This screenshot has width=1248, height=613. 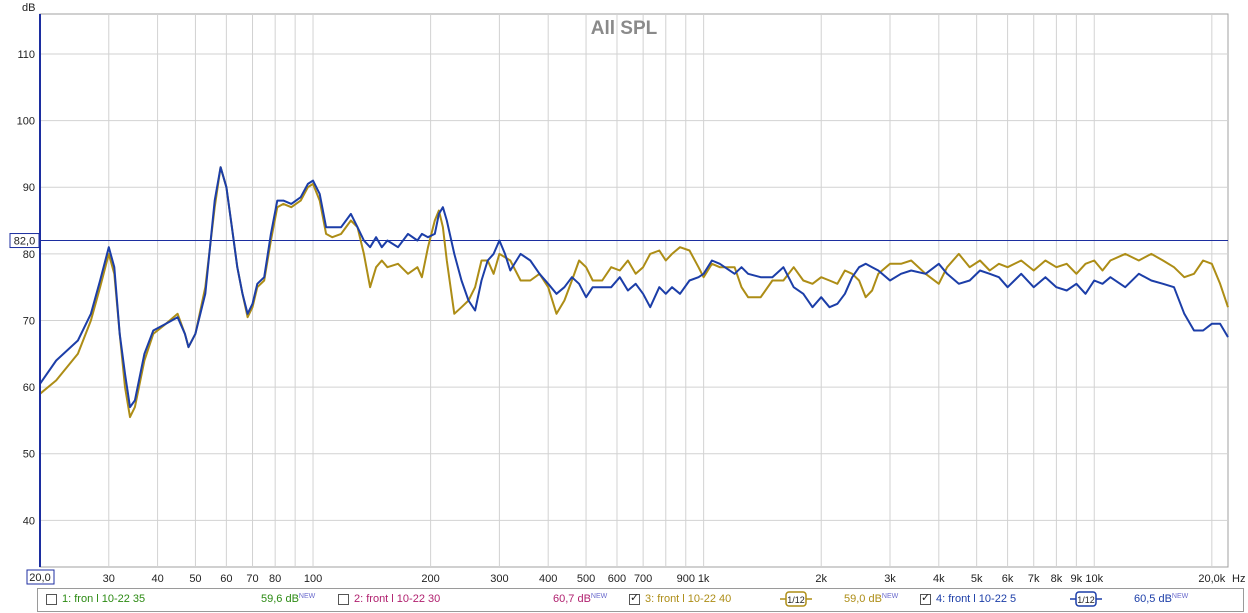 I want to click on legend-label-4: 4: front l 10-22 5, so click(x=976, y=599).